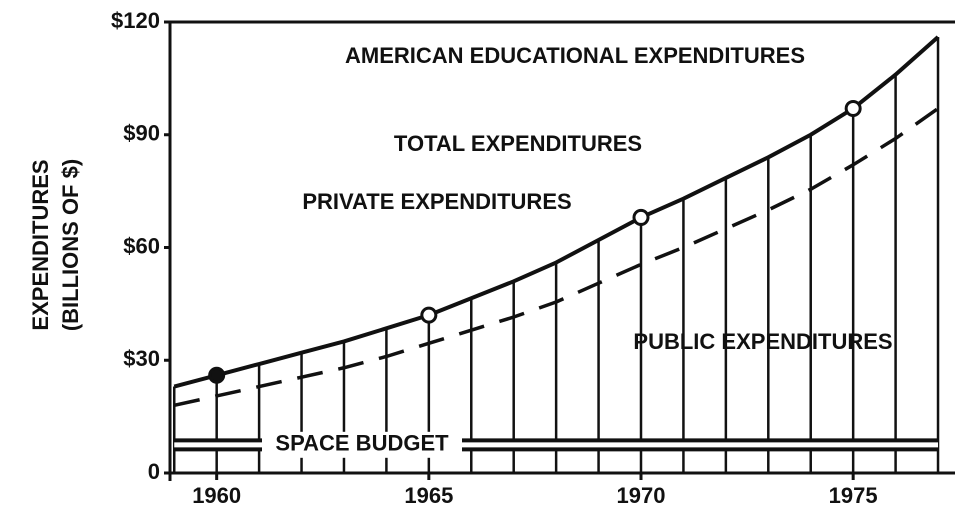 This screenshot has width=961, height=507. Describe the element at coordinates (70, 245) in the screenshot. I see `y-axis-label: (BILLIONS OF $)` at that location.